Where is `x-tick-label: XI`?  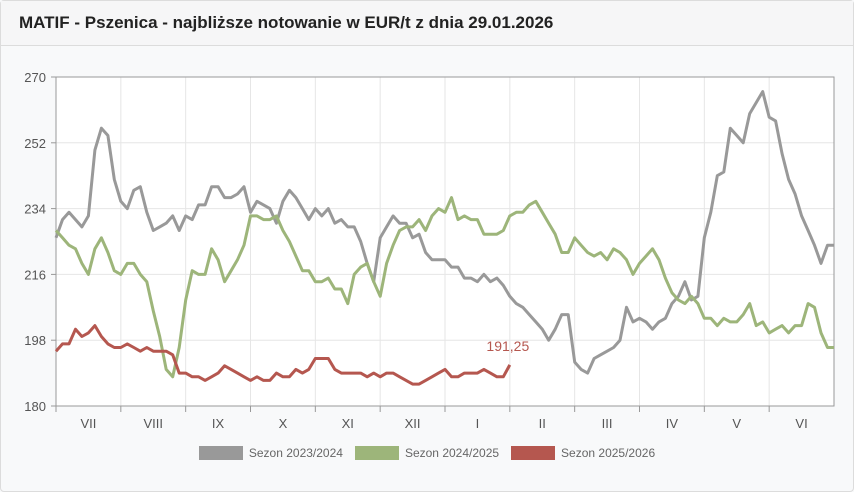
x-tick-label: XI is located at coordinates (348, 423).